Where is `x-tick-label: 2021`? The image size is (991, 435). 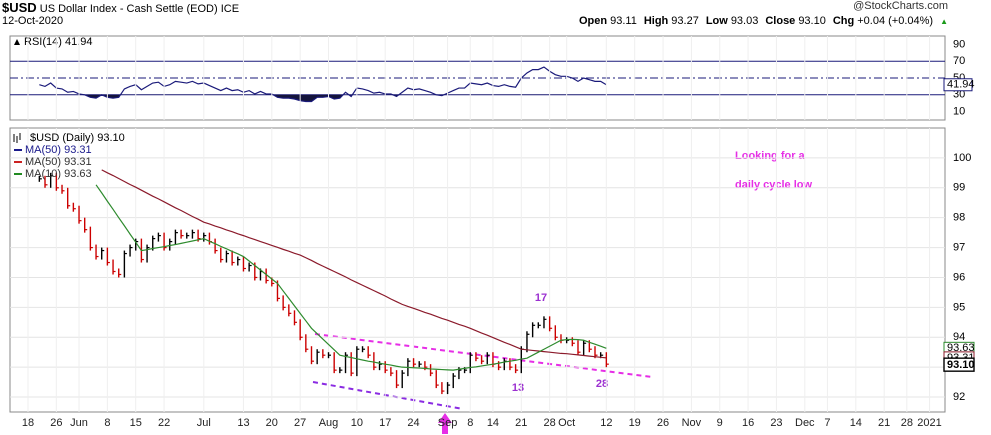
x-tick-label: 2021 is located at coordinates (929, 423).